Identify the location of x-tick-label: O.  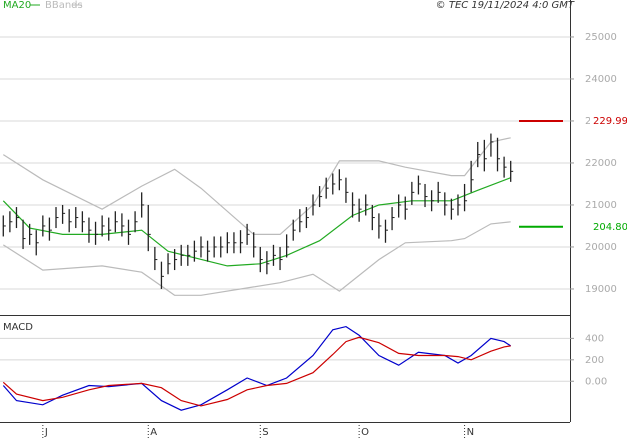
(365, 432).